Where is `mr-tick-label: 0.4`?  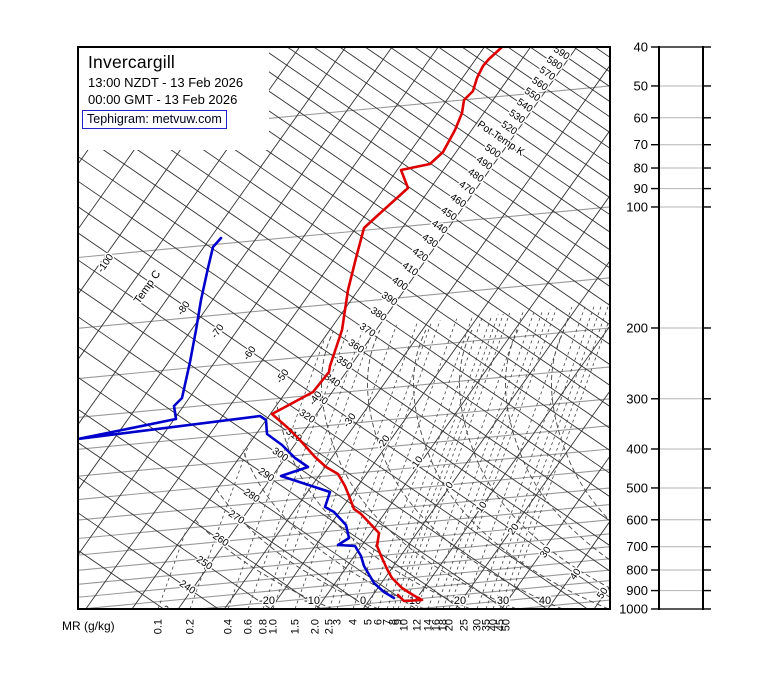 mr-tick-label: 0.4 is located at coordinates (229, 626).